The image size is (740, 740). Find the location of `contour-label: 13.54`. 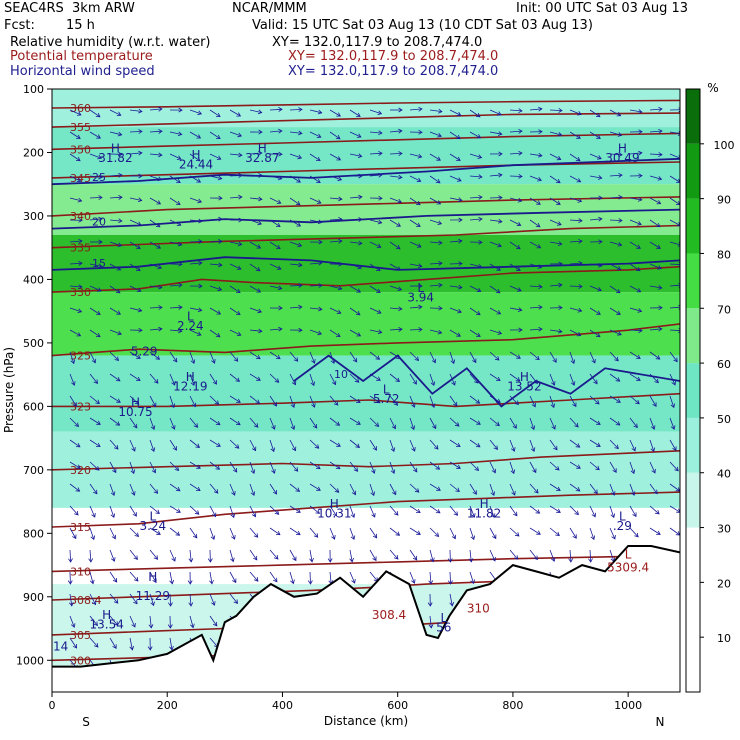

contour-label: 13.54 is located at coordinates (107, 625).